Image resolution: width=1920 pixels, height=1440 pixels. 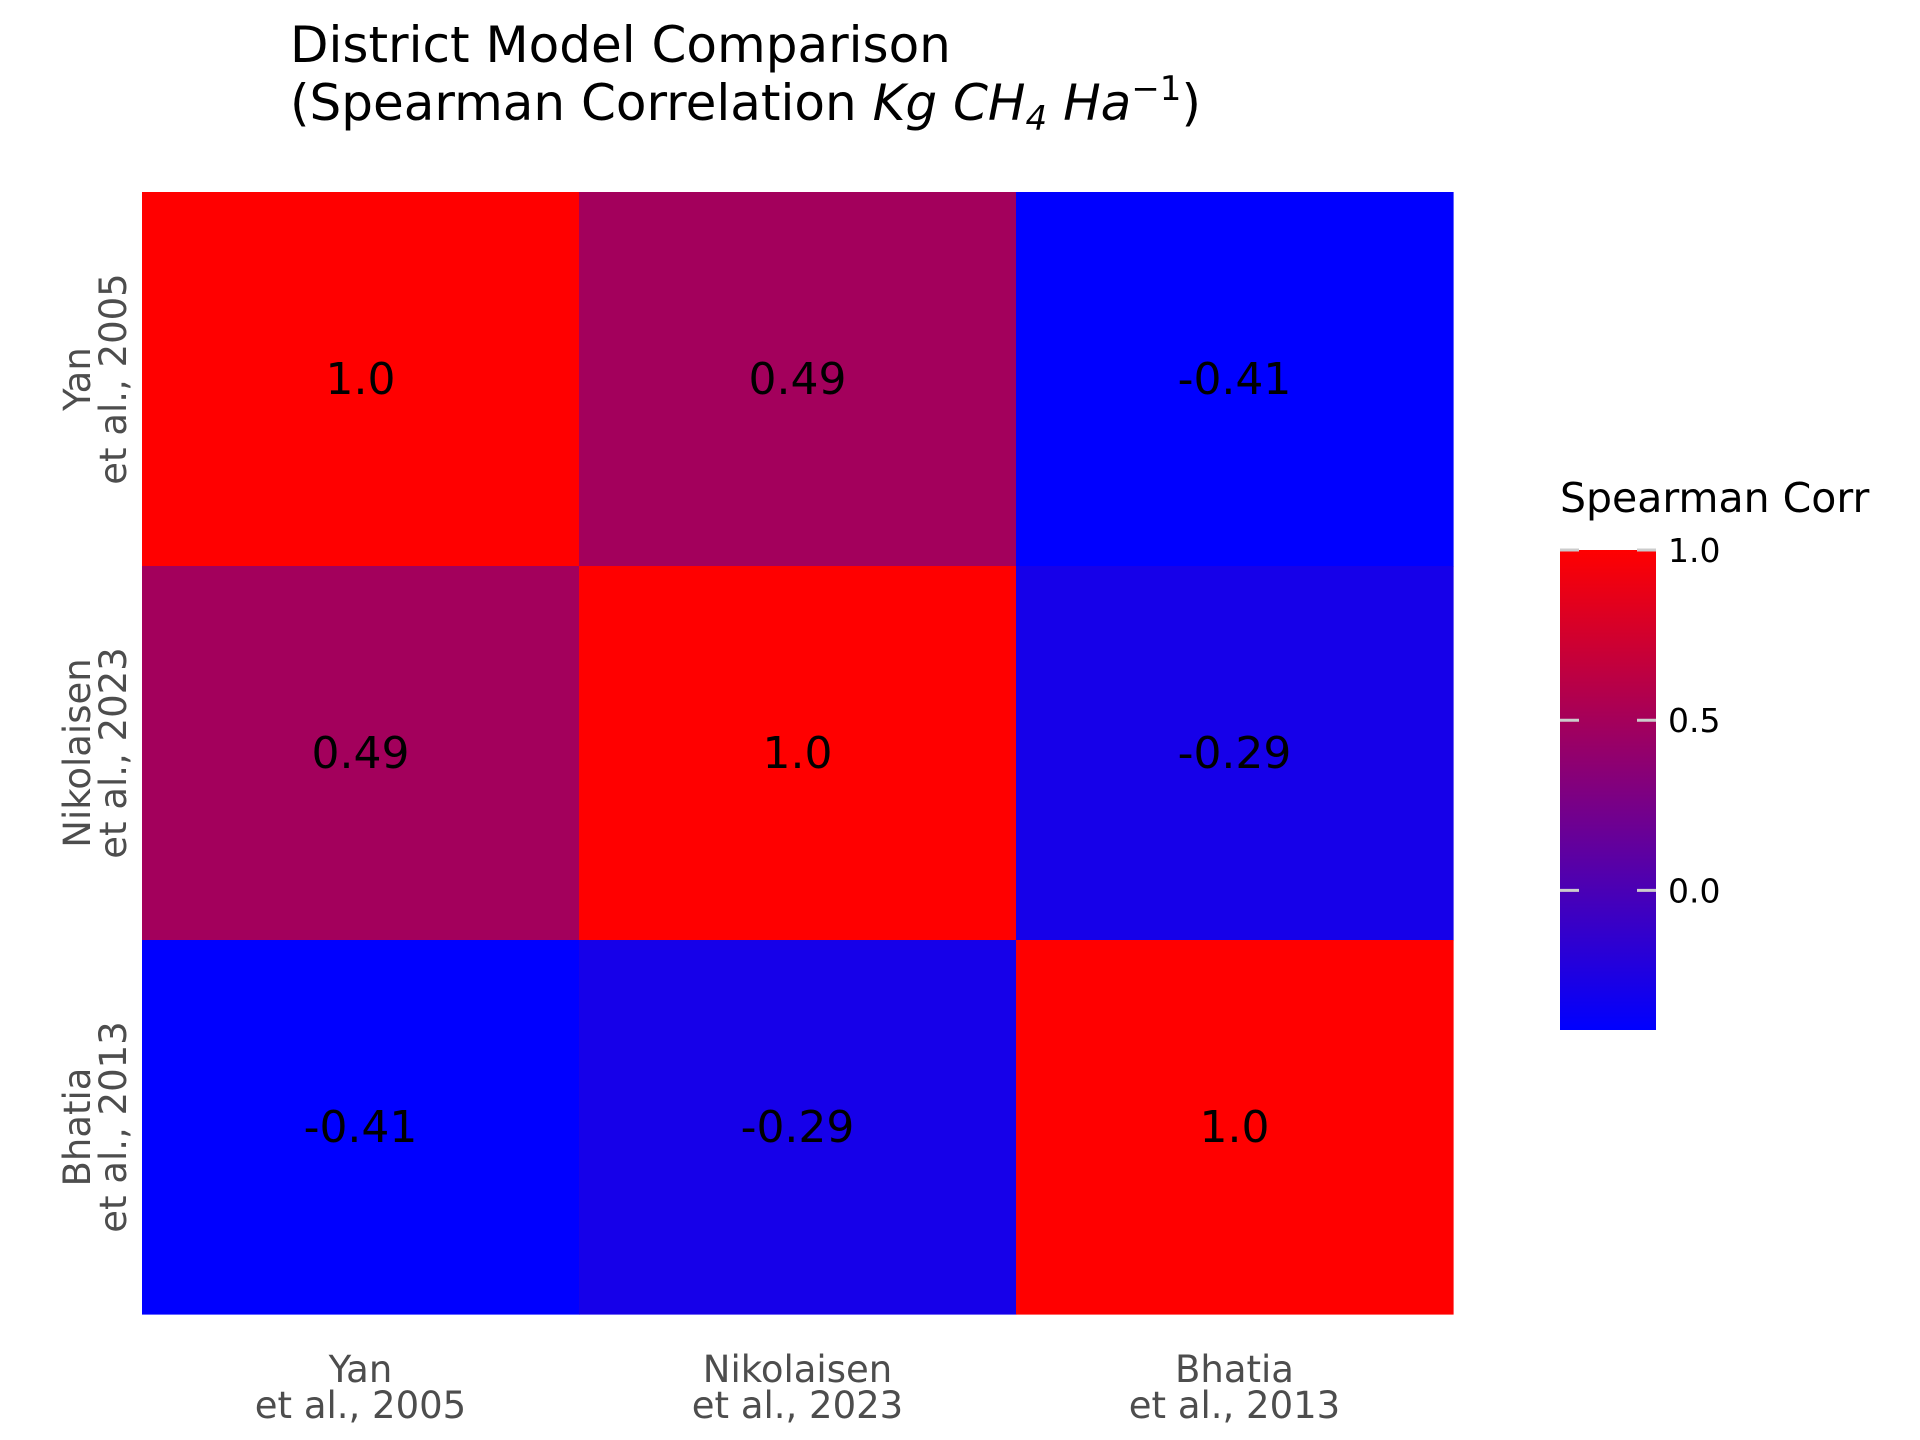 I want to click on cell-value-label-r1-c1: 1.0, so click(x=798, y=753).